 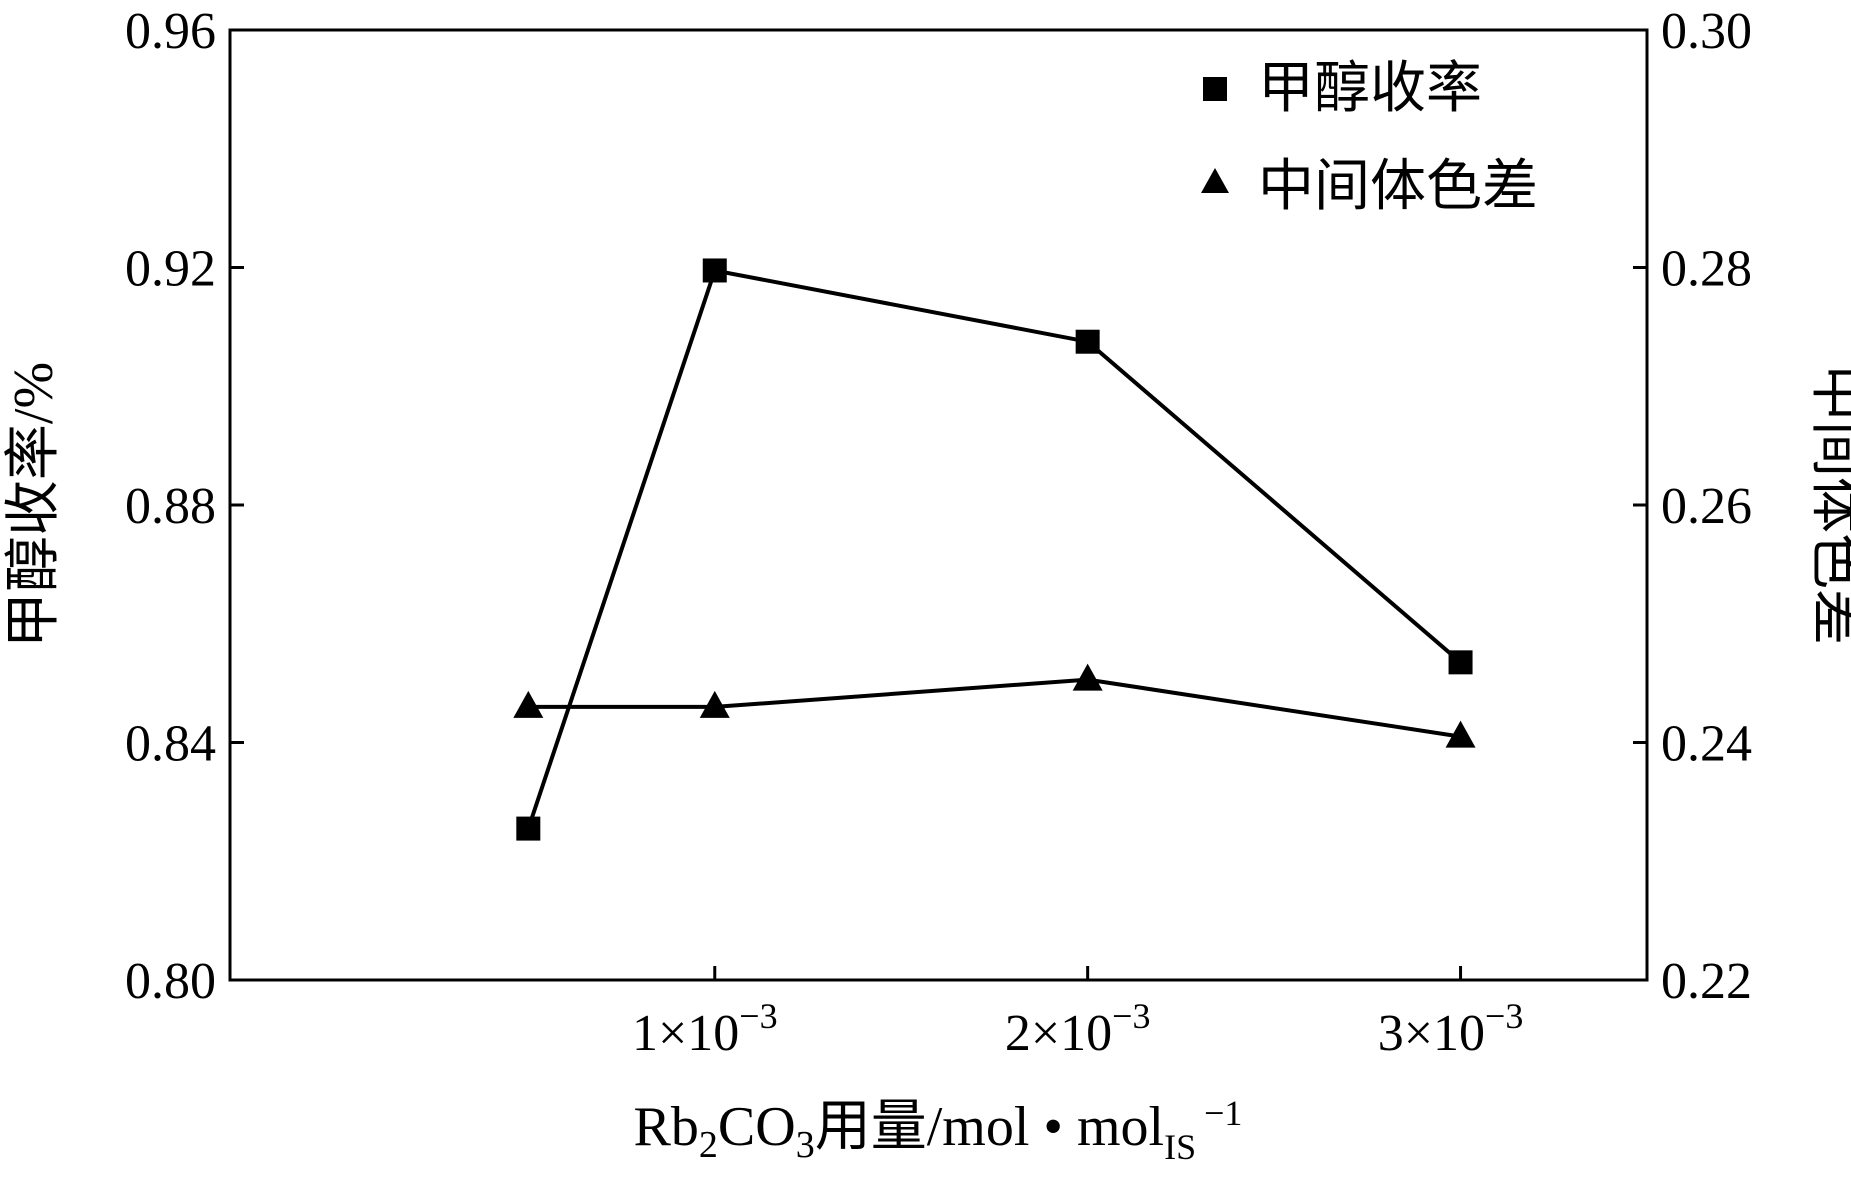 What do you see at coordinates (938, 1130) in the screenshot?
I see `x-axis-title: Rb2CO3用量/mol • molIS−1` at bounding box center [938, 1130].